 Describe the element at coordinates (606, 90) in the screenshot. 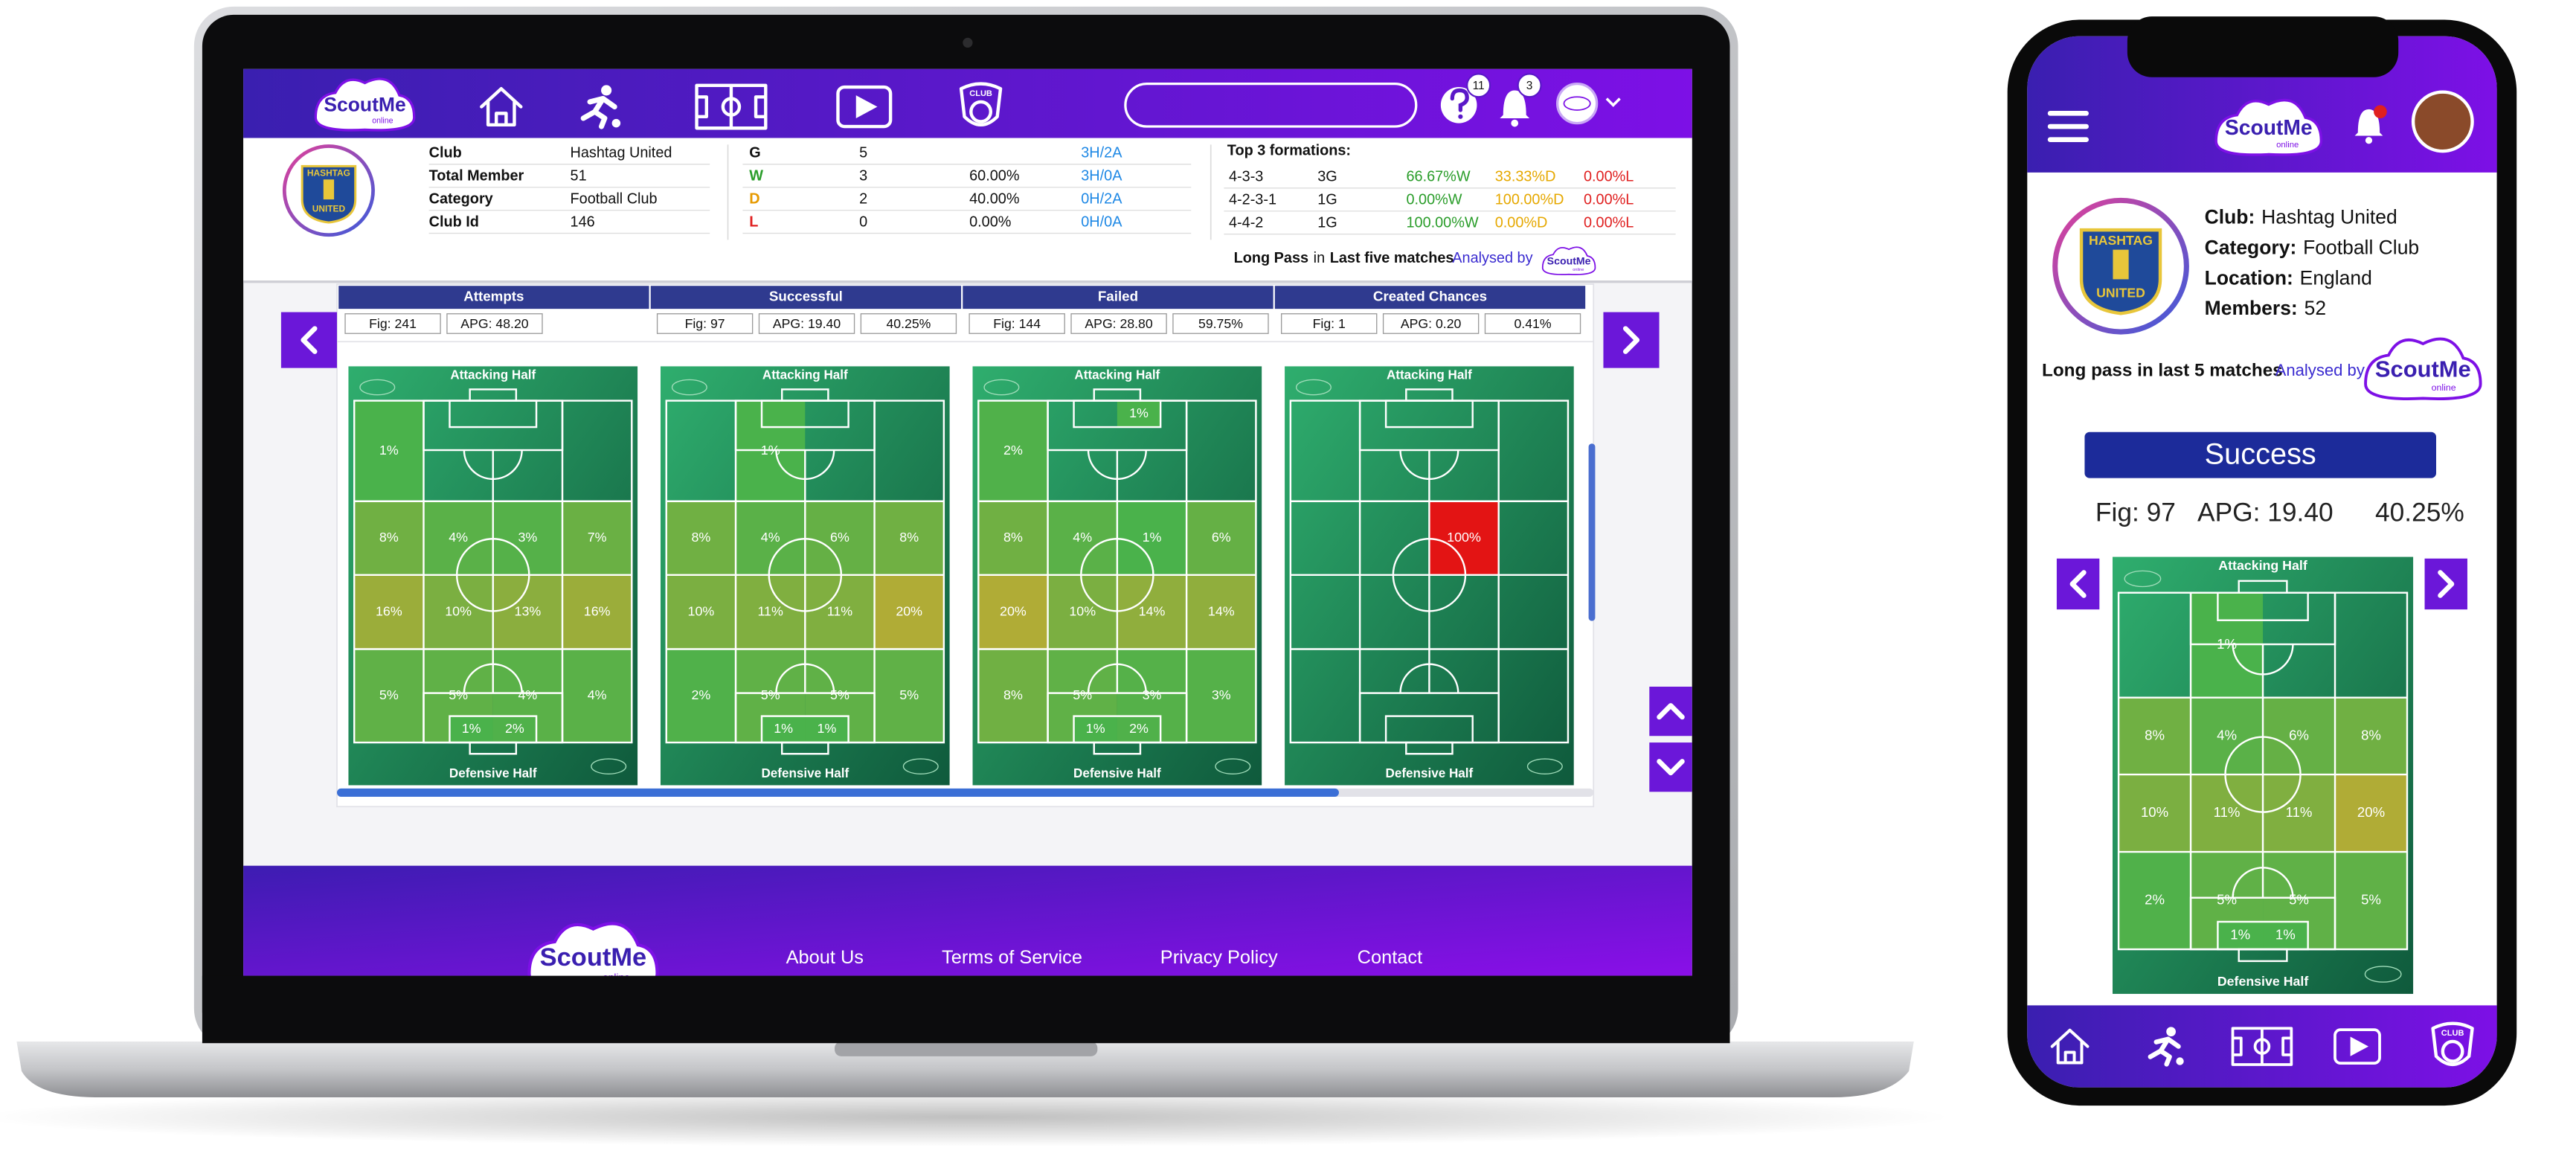

I see `player-head` at that location.